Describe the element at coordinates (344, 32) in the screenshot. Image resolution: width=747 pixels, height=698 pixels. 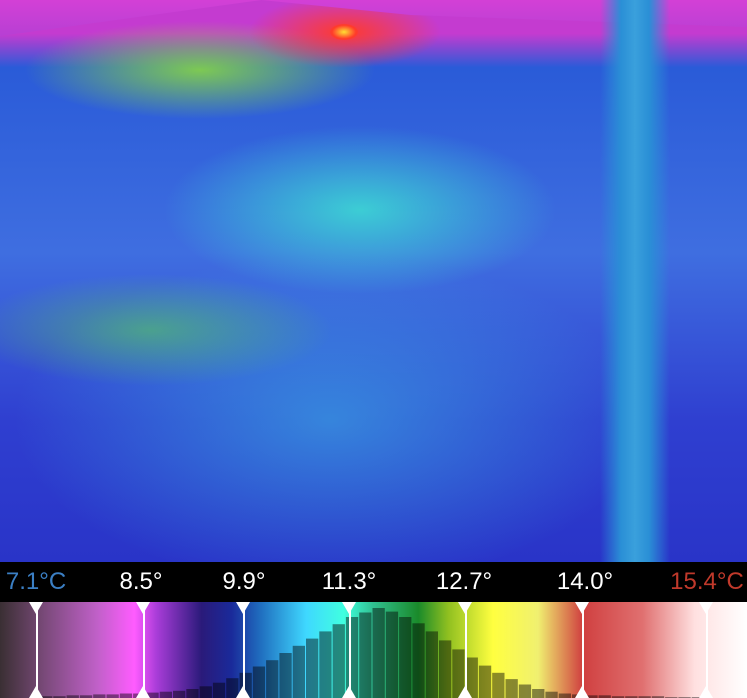
I see `hot-spot-marker` at that location.